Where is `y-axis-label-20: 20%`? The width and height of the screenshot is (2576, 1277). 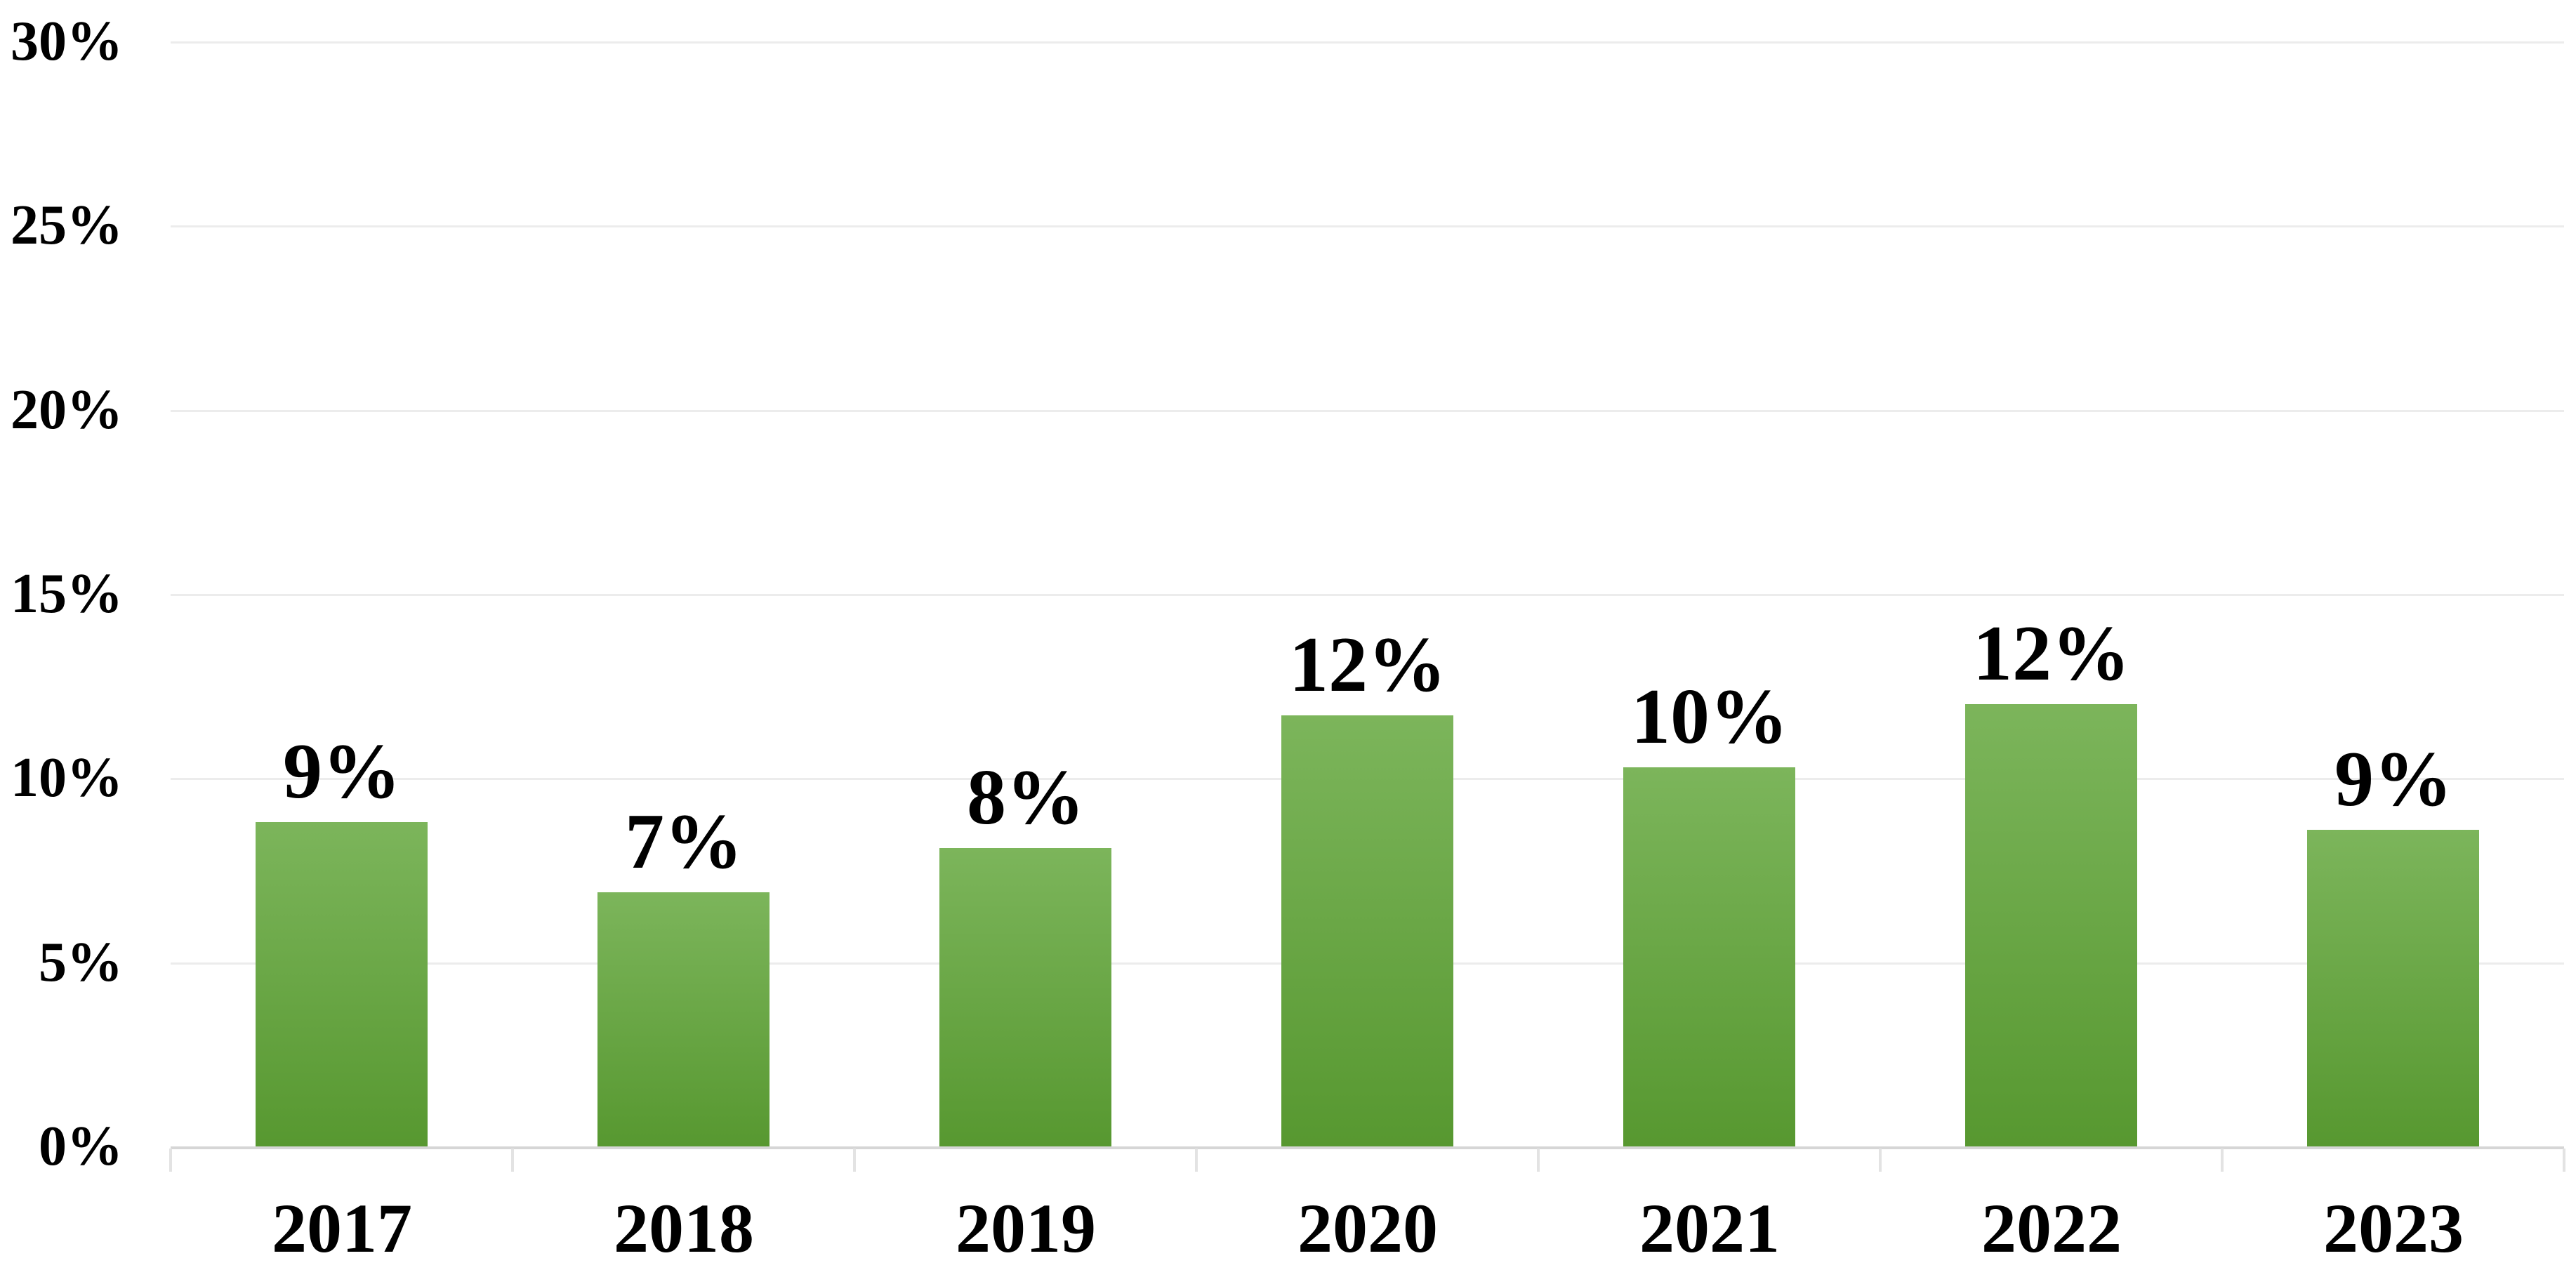
y-axis-label-20: 20% is located at coordinates (67, 410).